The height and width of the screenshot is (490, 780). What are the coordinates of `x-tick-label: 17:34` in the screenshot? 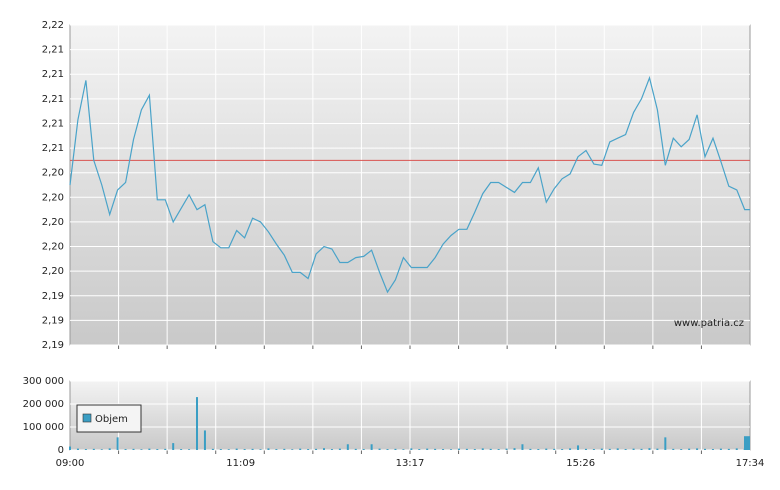 It's located at (750, 463).